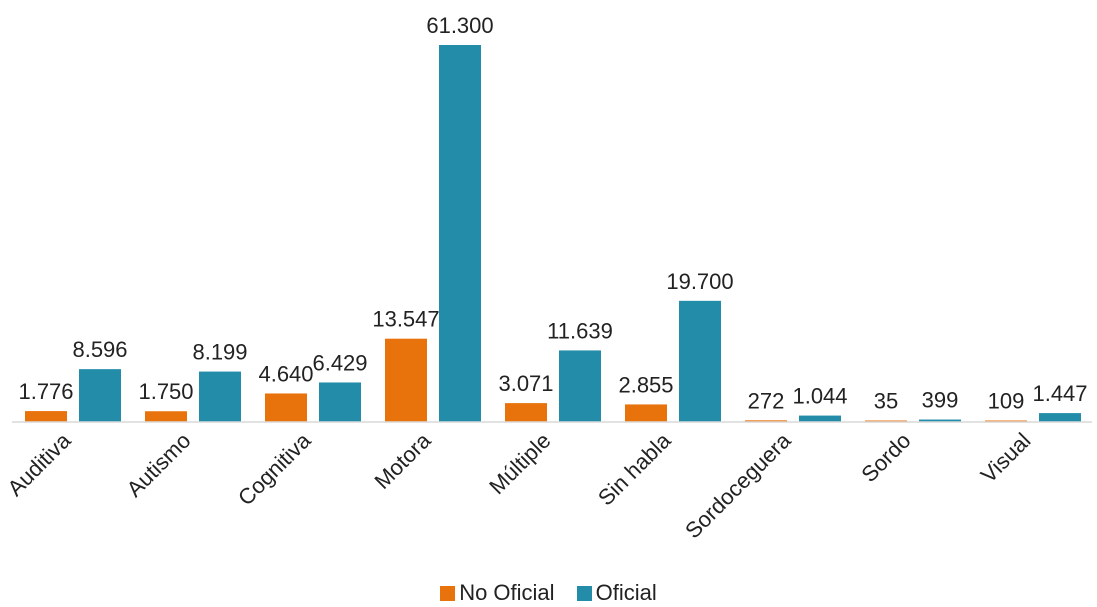 This screenshot has width=1097, height=607. I want to click on legend-item-no-oficial: No Oficial, so click(497, 593).